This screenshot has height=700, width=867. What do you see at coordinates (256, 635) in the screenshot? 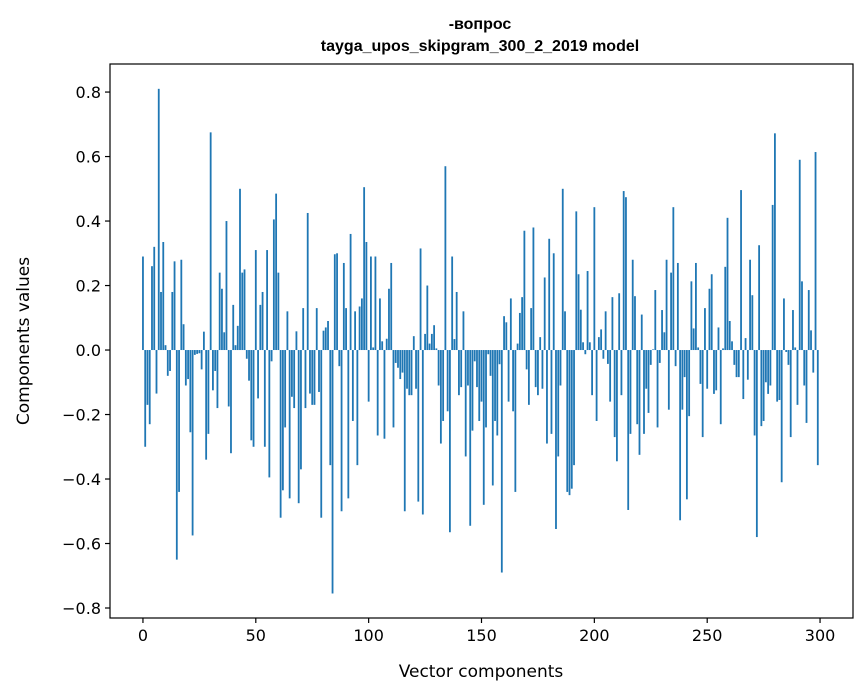
I see `x-tick-label: 50` at bounding box center [256, 635].